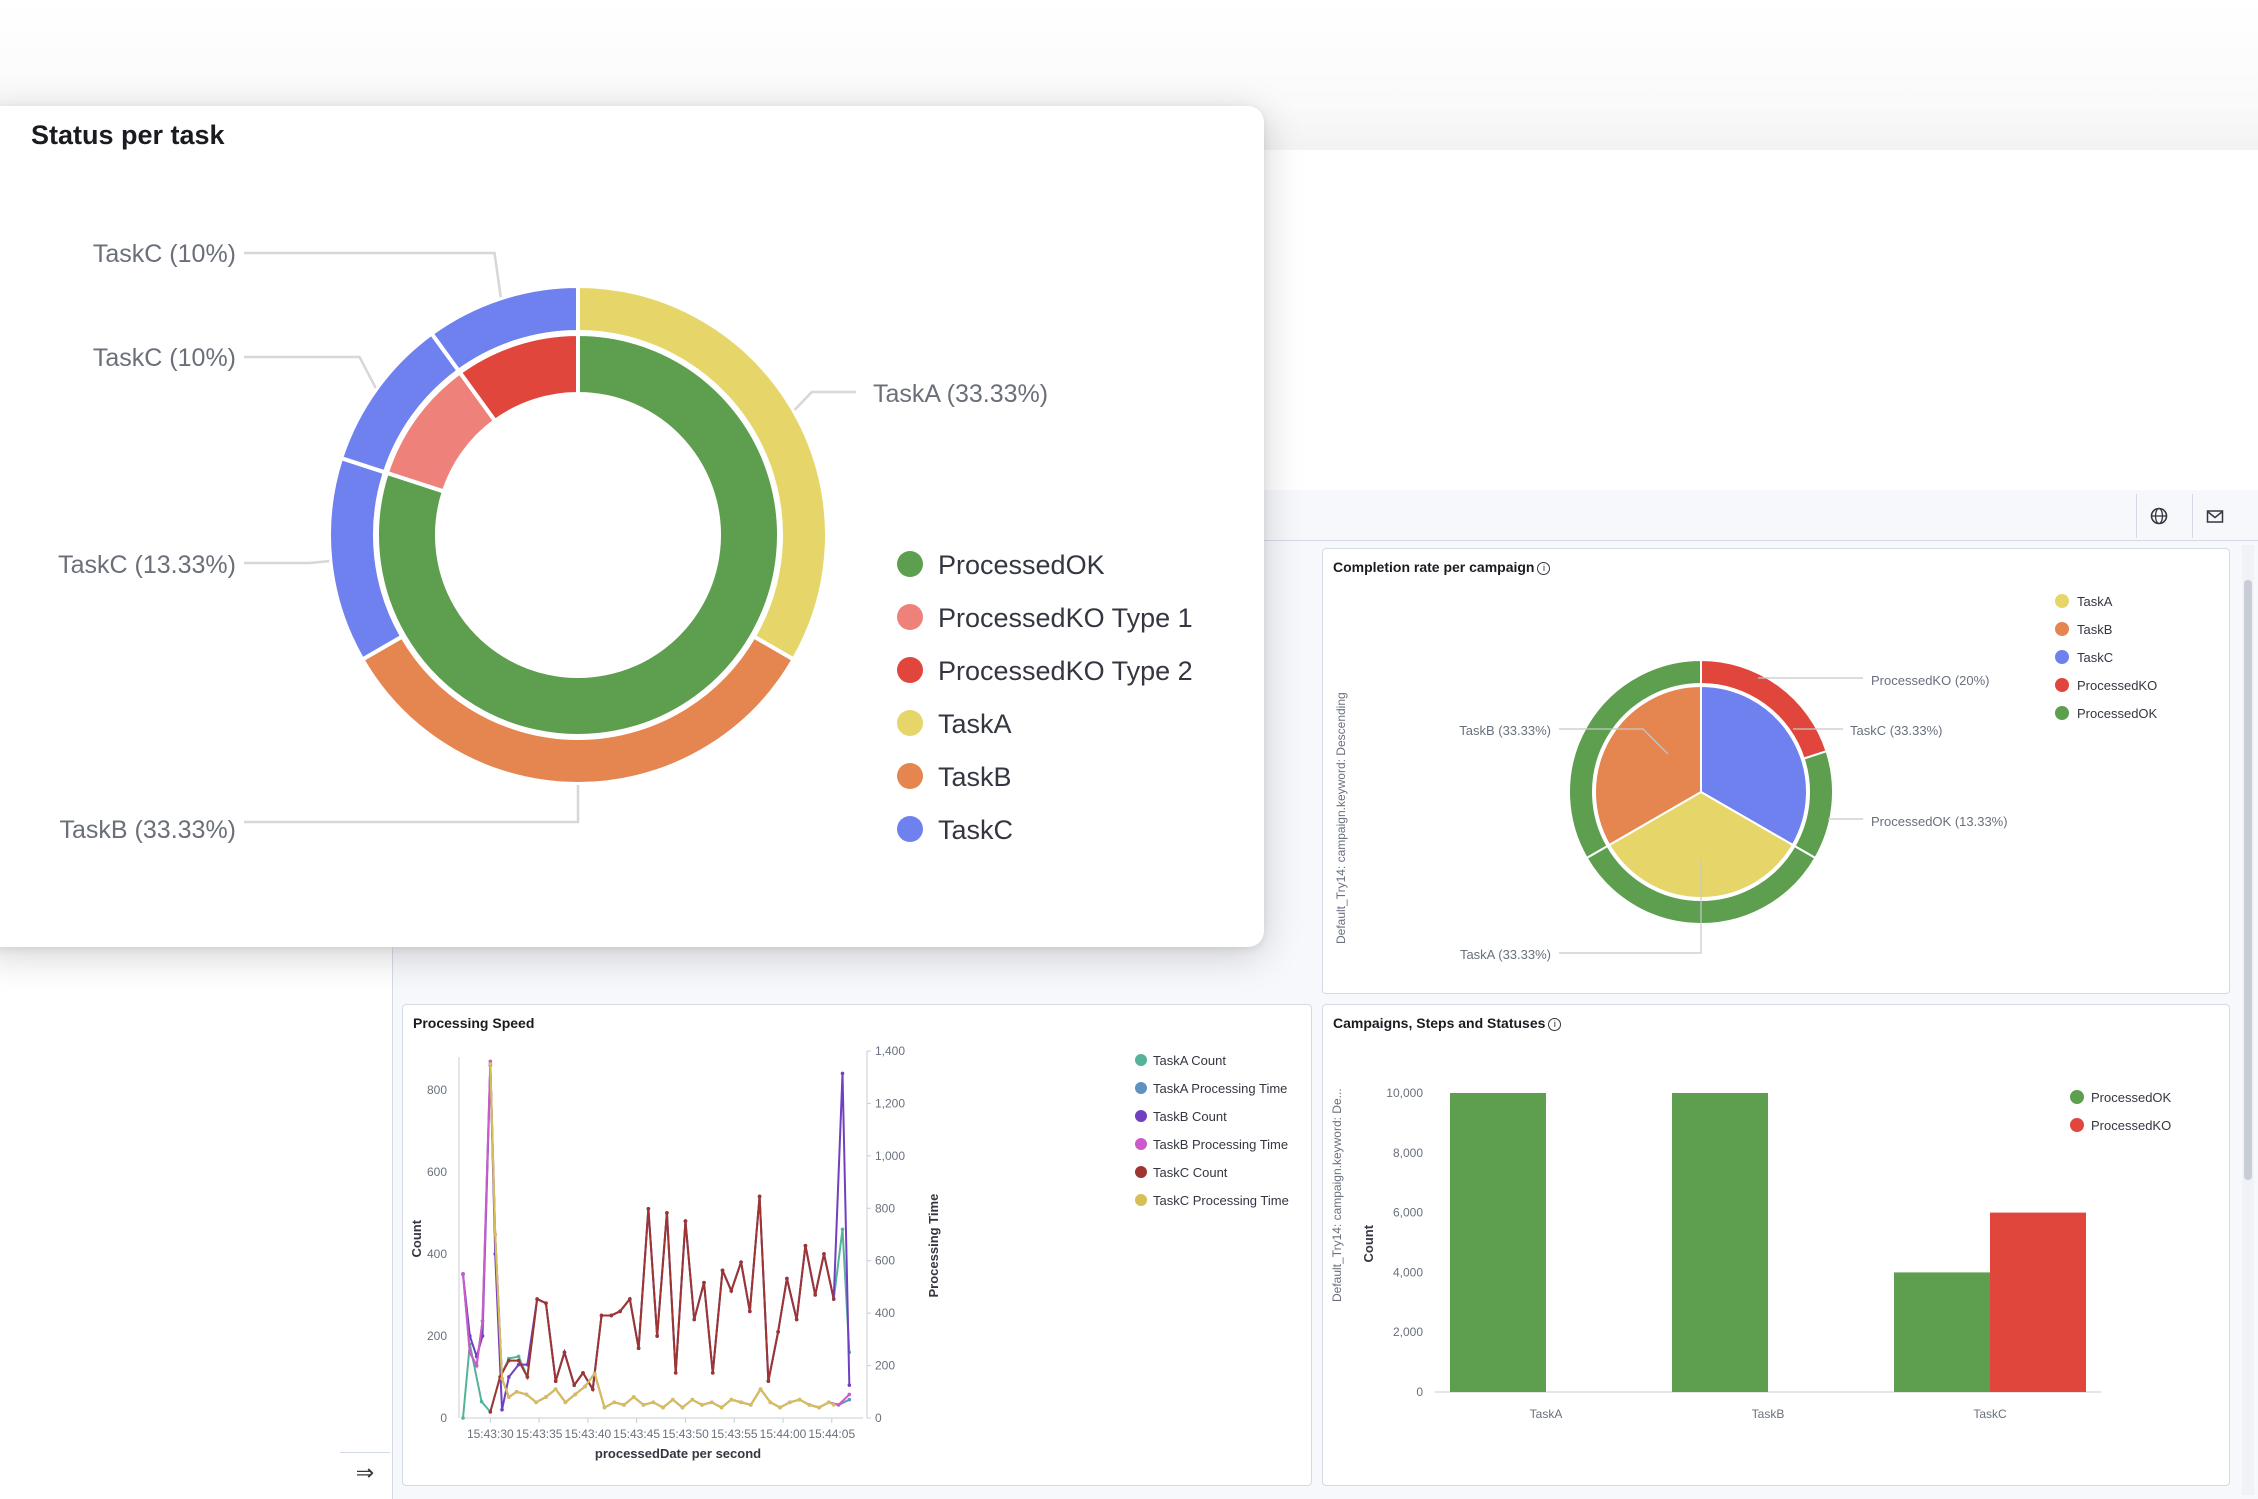 This screenshot has width=2258, height=1499. I want to click on x-tick-label: TaskC, so click(1990, 1414).